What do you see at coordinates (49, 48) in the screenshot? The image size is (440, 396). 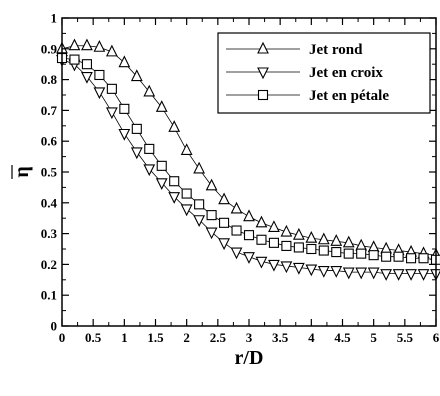 I see `y-tick-label: 0.9` at bounding box center [49, 48].